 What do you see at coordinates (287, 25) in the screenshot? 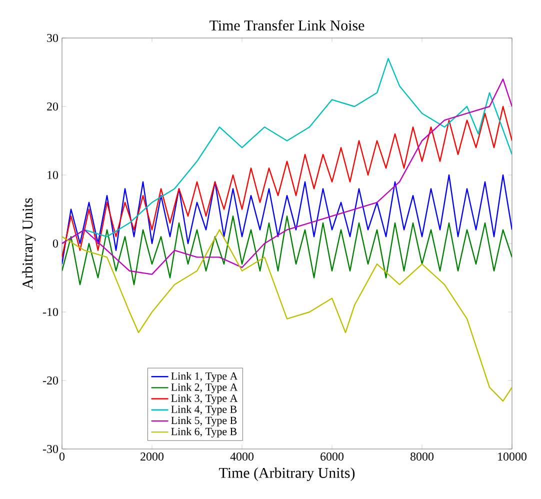
I see `chart-title: Time Transfer Link Noise` at bounding box center [287, 25].